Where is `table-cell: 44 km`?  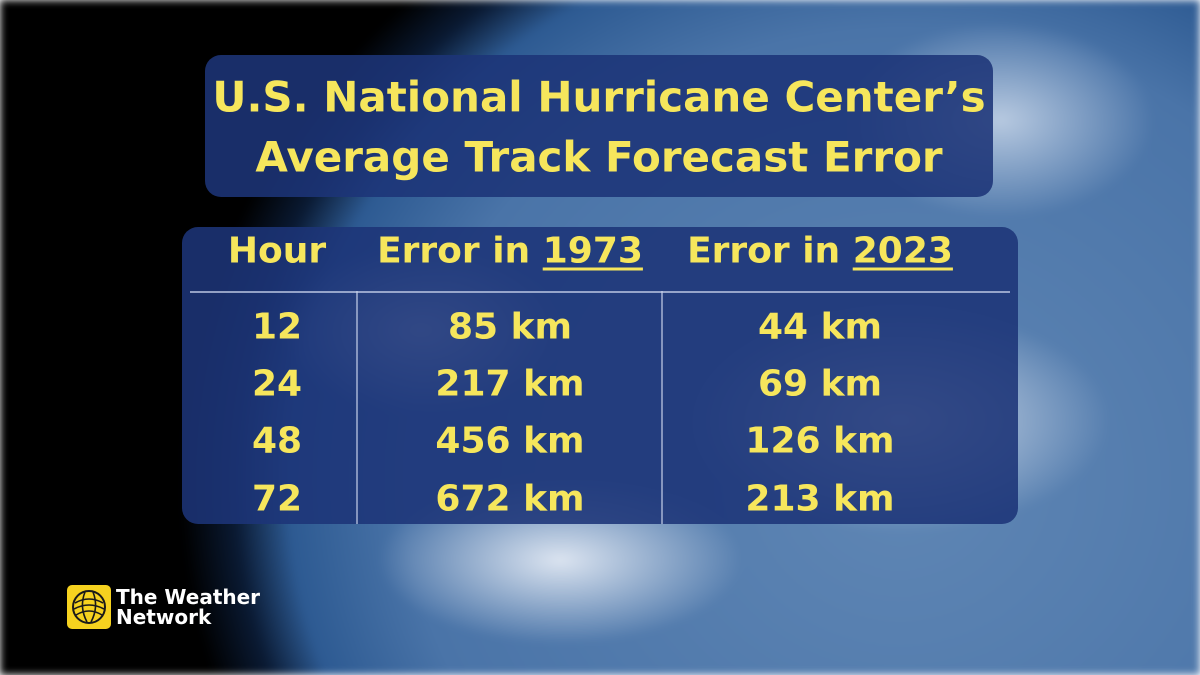 table-cell: 44 km is located at coordinates (820, 327).